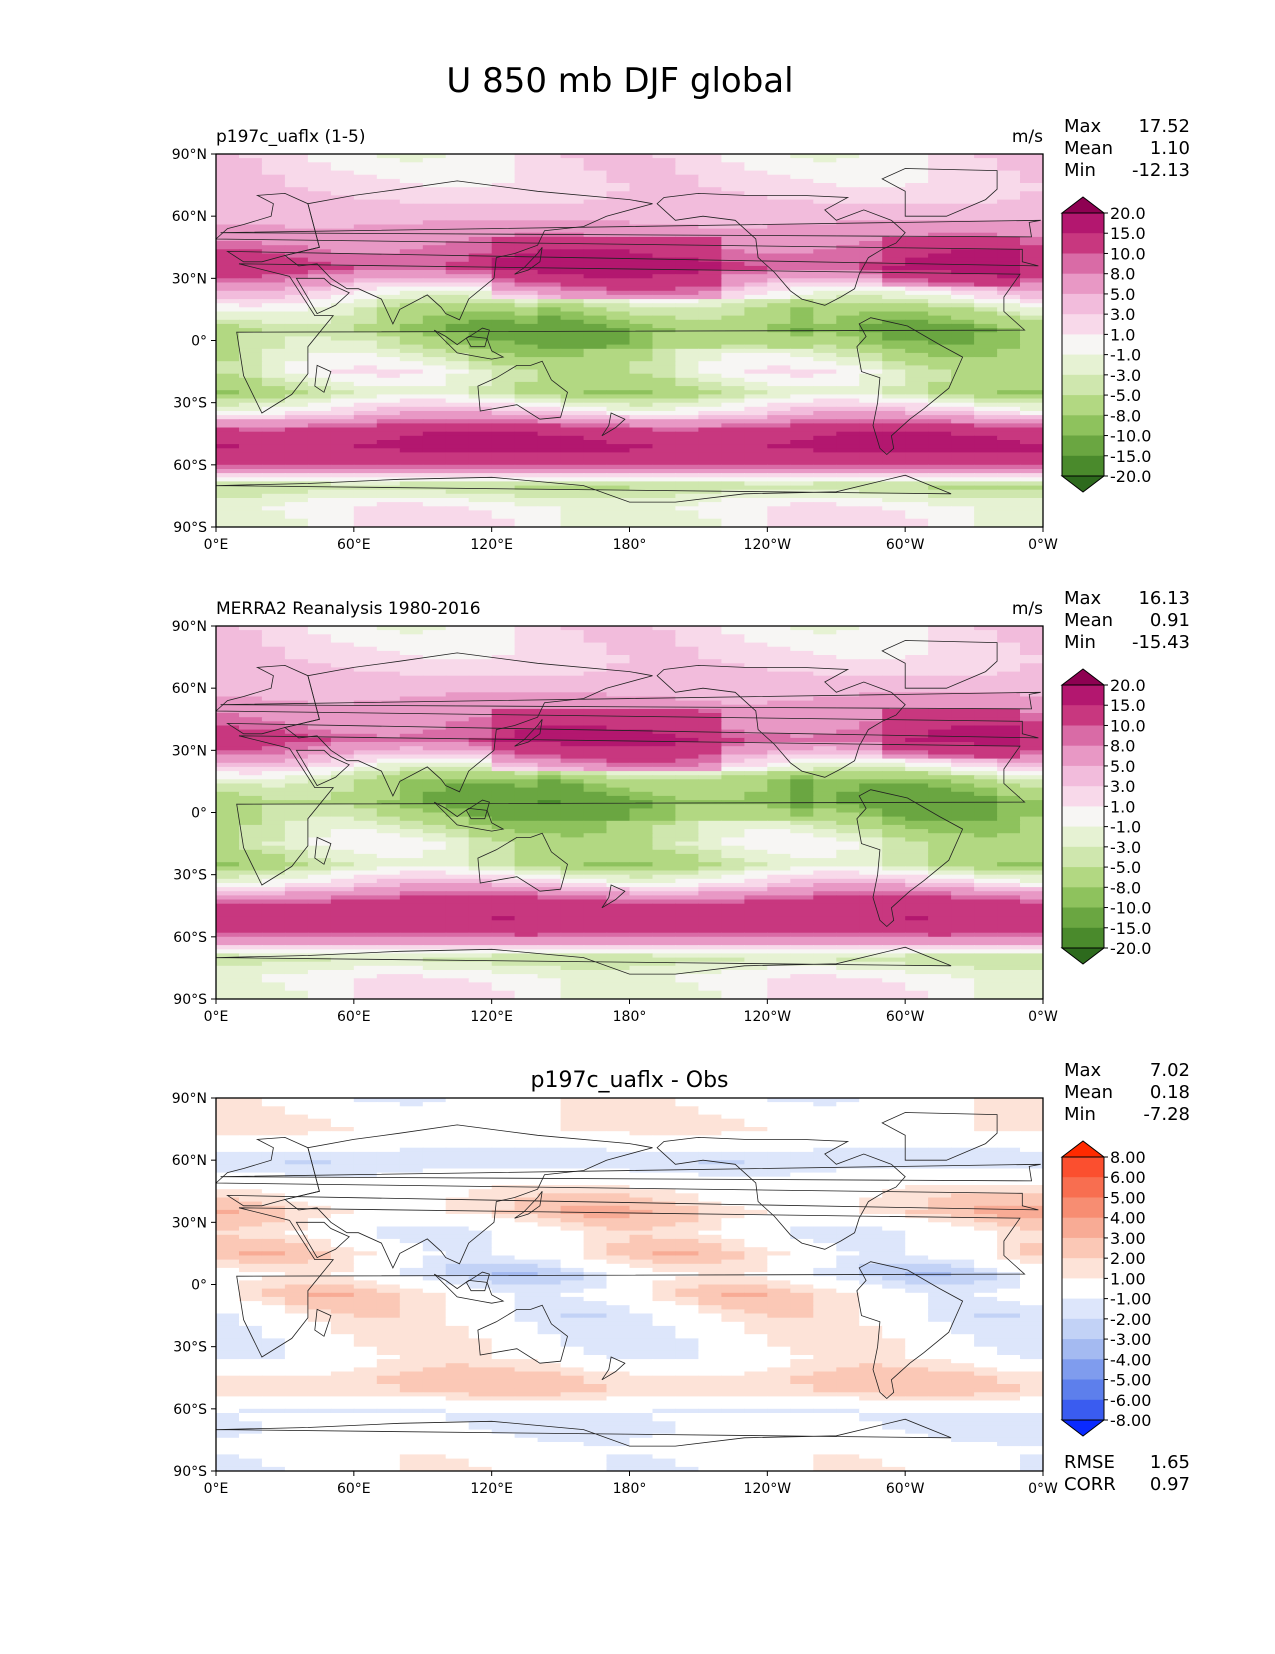 This screenshot has width=1275, height=1654. What do you see at coordinates (354, 545) in the screenshot?
I see `x-tick-label: 60°E` at bounding box center [354, 545].